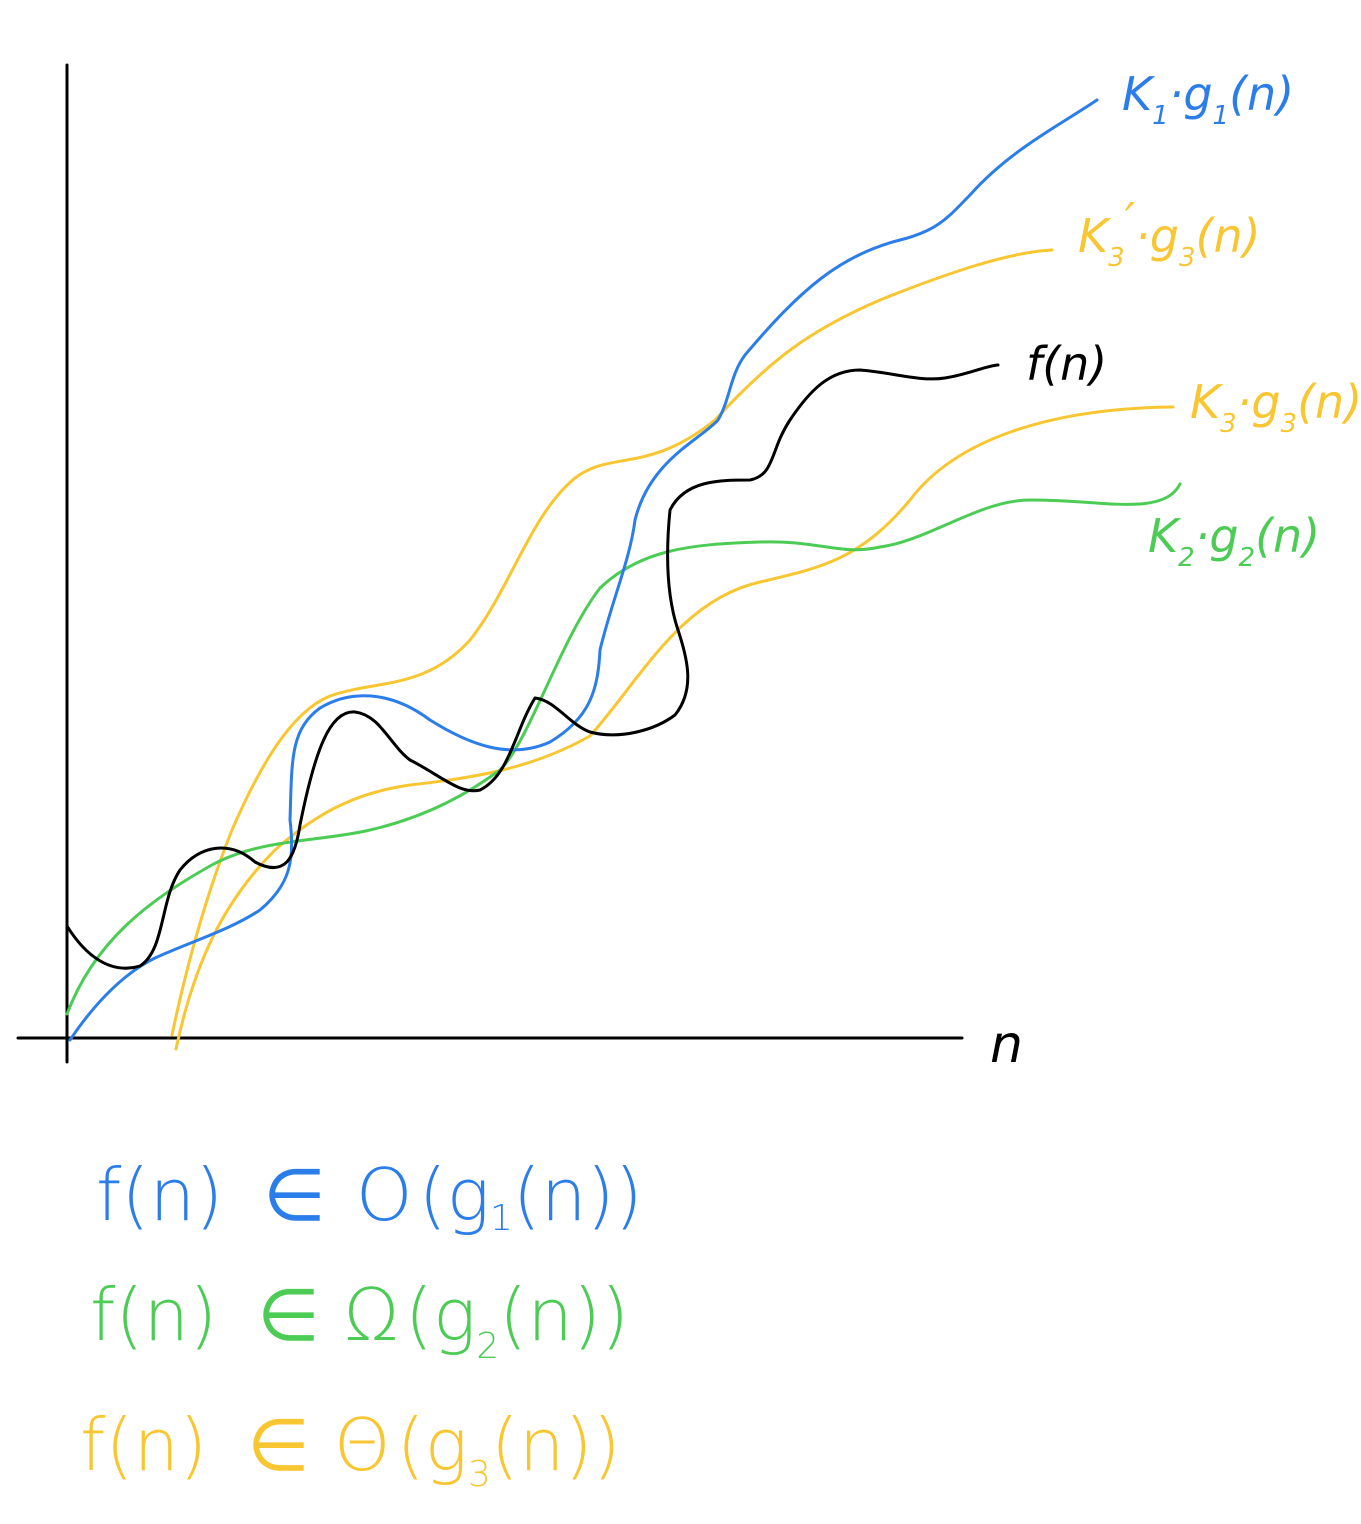 The width and height of the screenshot is (1361, 1524). Describe the element at coordinates (1006, 1045) in the screenshot. I see `x-axis-label: n` at that location.